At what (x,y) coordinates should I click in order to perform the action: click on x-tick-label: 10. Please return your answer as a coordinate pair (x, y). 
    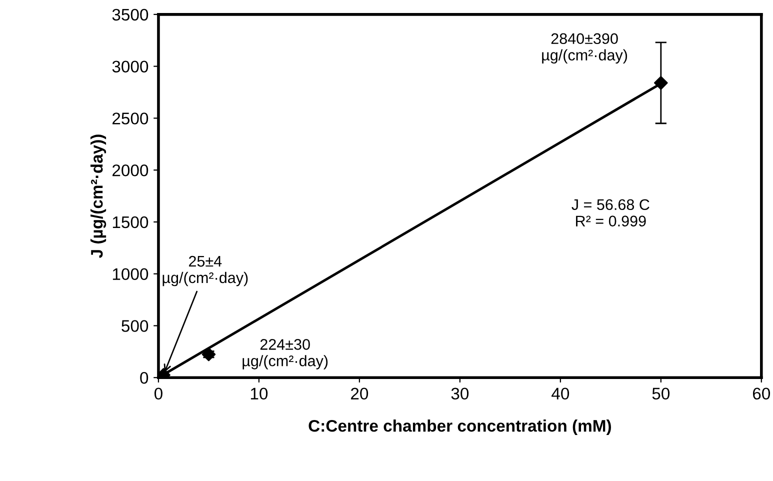
    Looking at the image, I should click on (259, 394).